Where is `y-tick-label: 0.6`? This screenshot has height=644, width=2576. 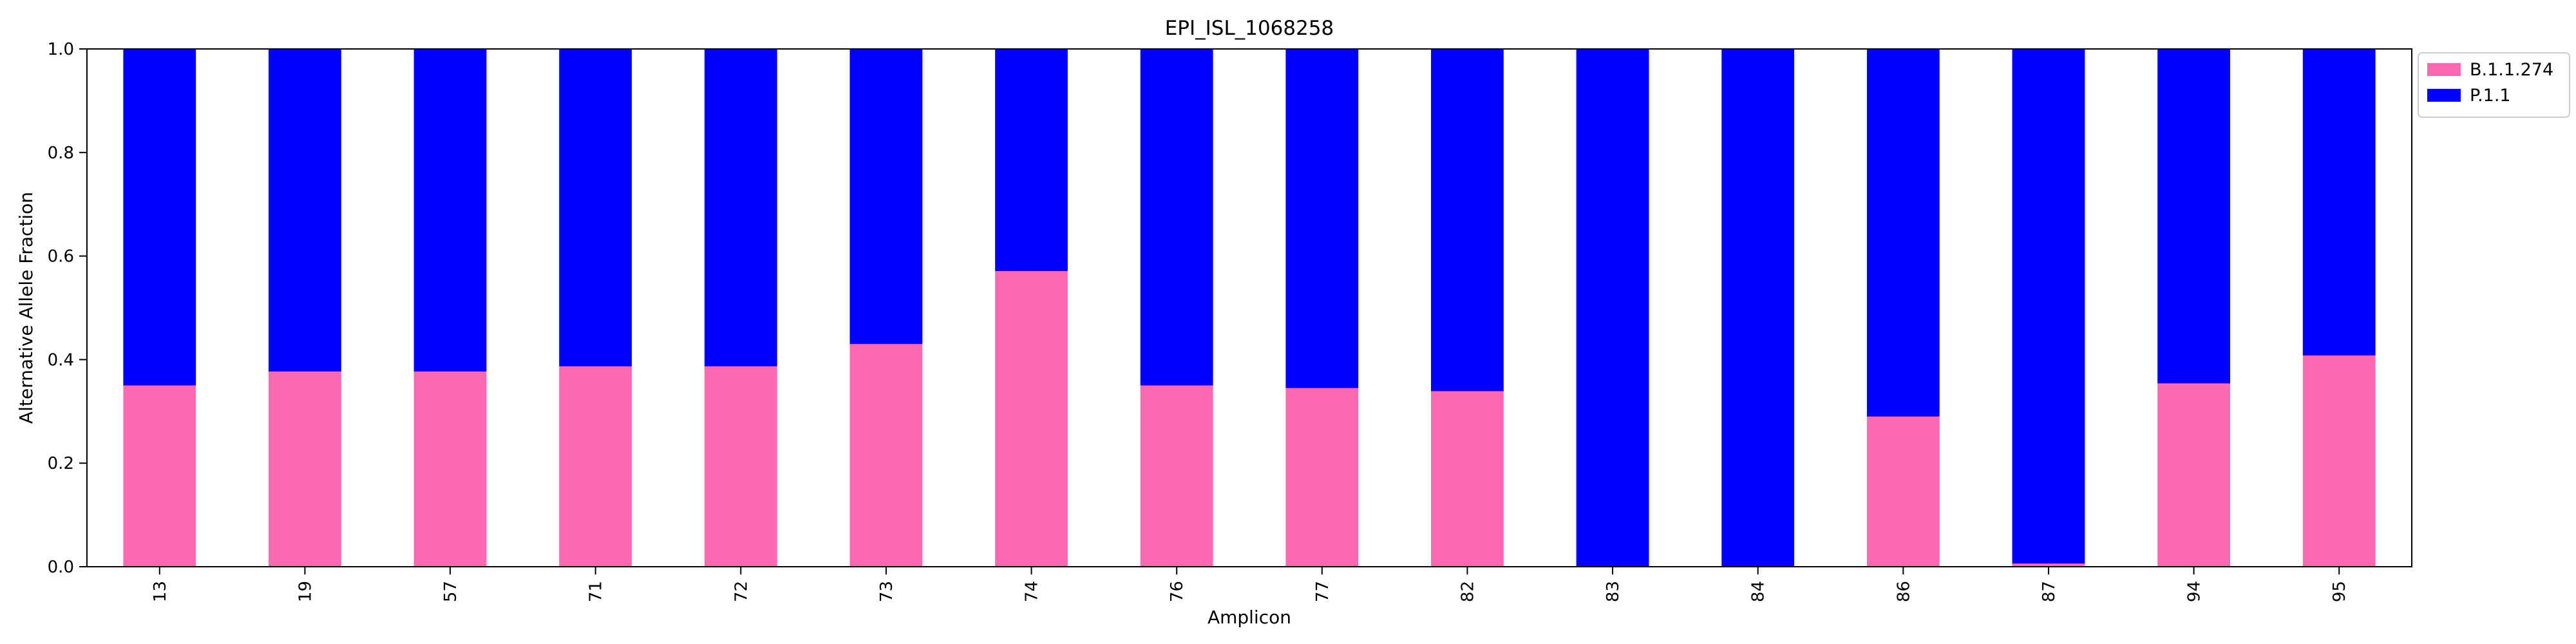 y-tick-label: 0.6 is located at coordinates (61, 257).